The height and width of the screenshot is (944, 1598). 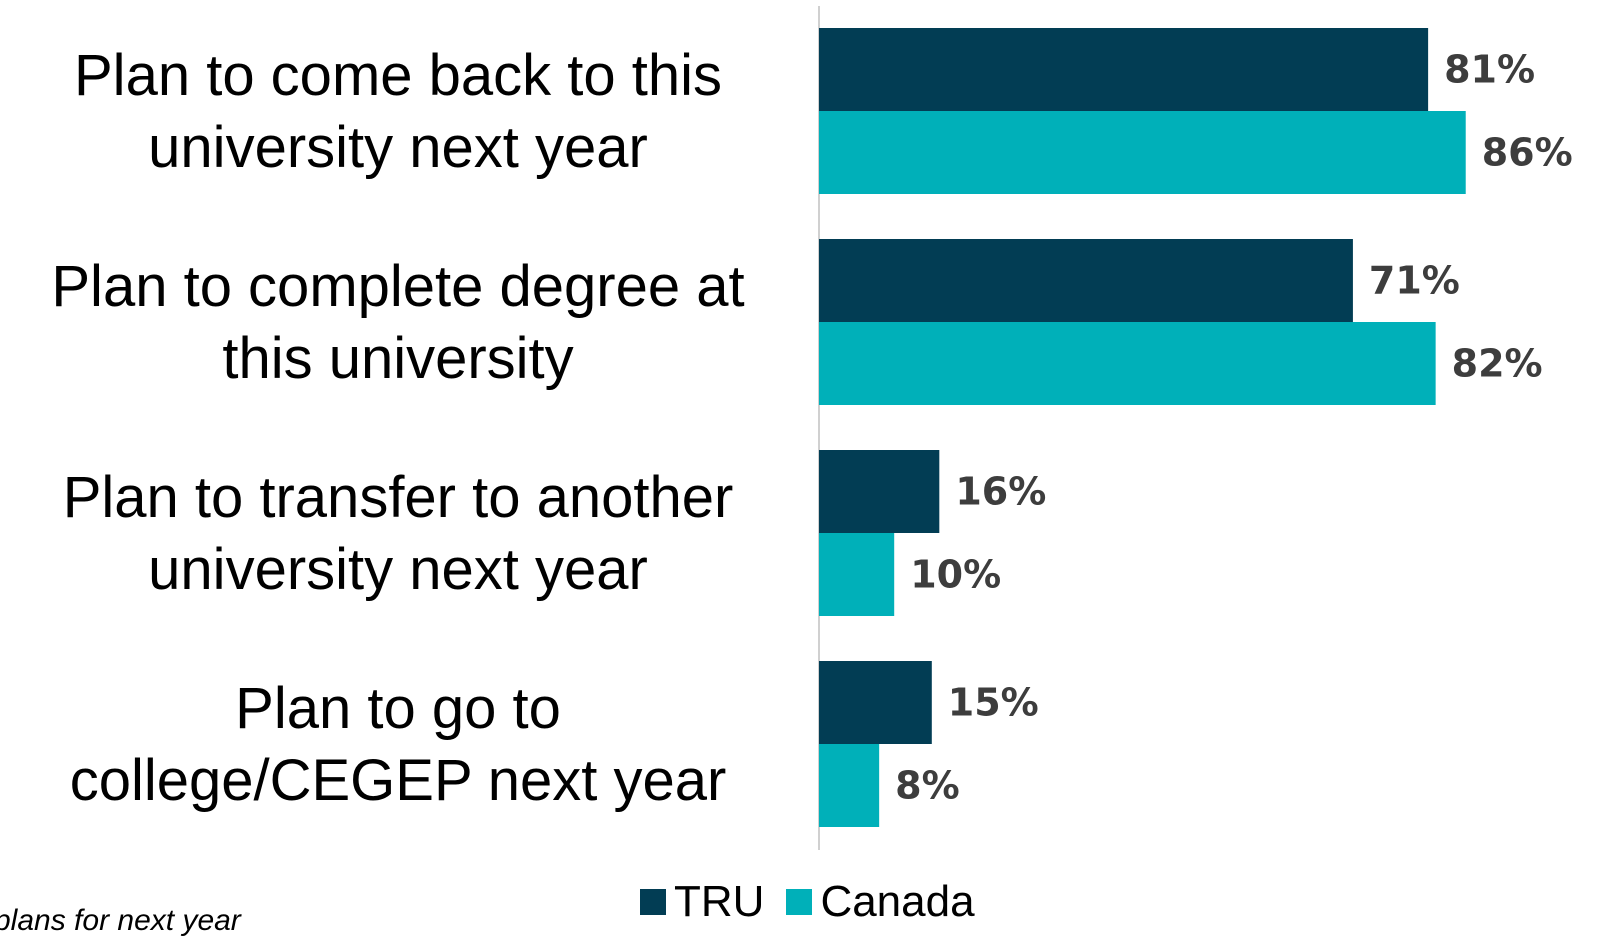 I want to click on value-label-tru-1: 71%, so click(x=1414, y=281).